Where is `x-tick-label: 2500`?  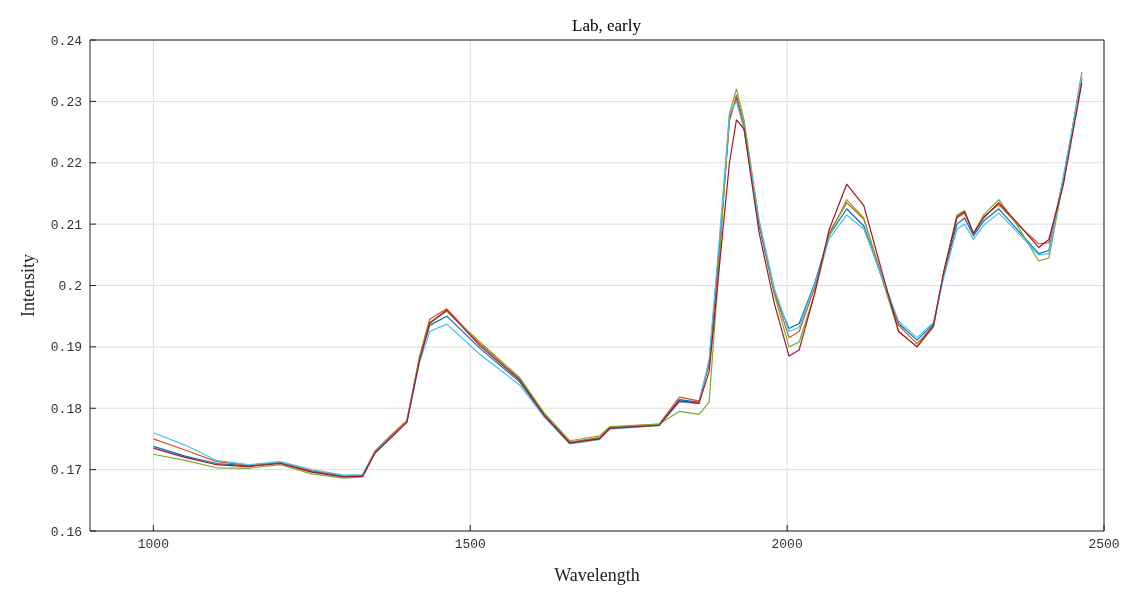 x-tick-label: 2500 is located at coordinates (1104, 545).